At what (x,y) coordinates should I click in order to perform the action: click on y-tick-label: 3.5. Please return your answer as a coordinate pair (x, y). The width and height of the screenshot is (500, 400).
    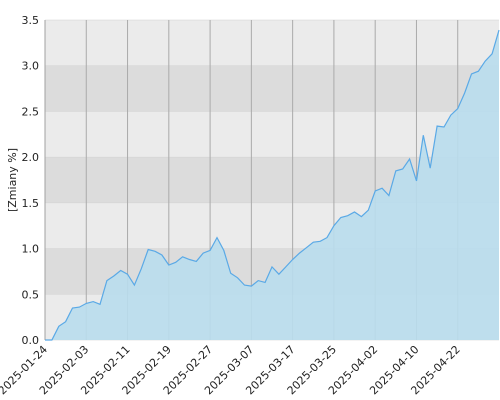
    Looking at the image, I should click on (31, 20).